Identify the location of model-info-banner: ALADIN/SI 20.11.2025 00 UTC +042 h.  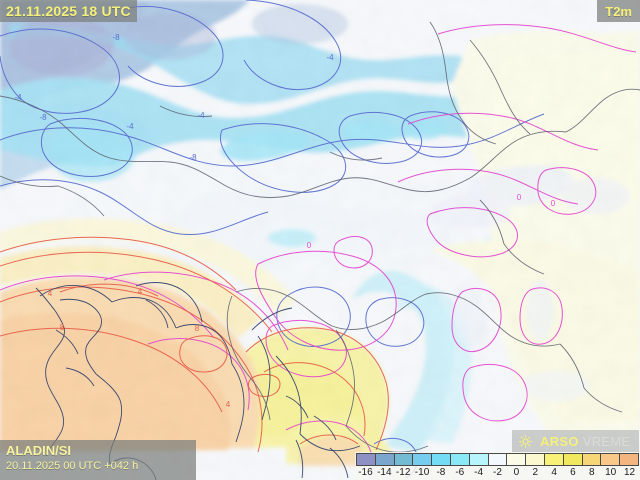
(98, 460).